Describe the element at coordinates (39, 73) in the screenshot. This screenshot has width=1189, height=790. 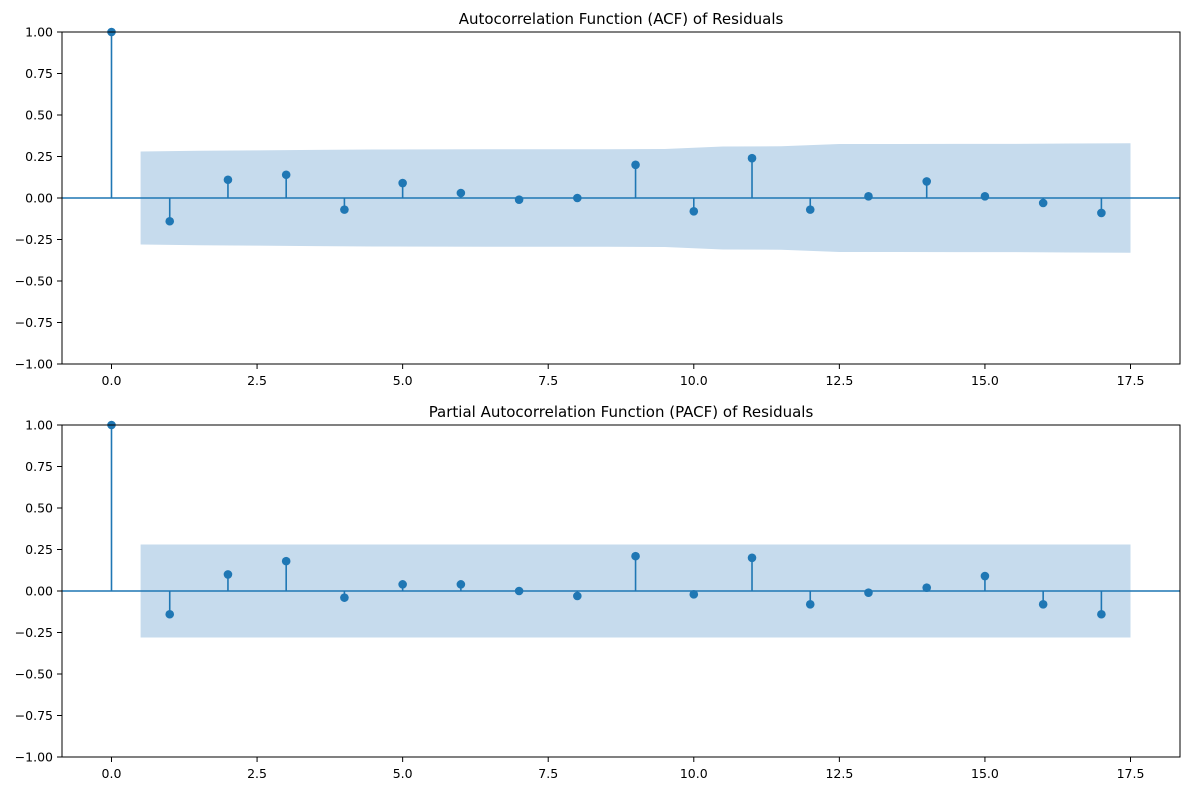
I see `acf-y-tick-label: 0.75` at that location.